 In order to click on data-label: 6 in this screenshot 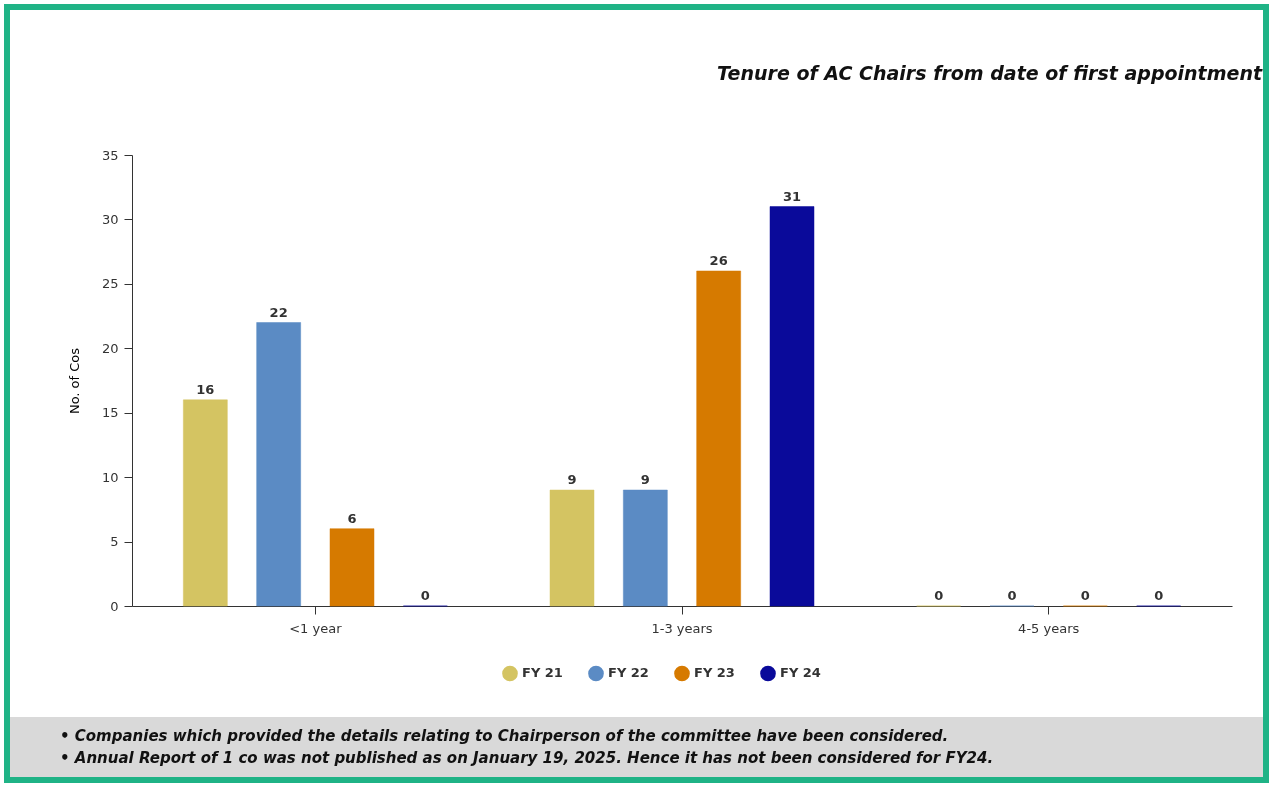, I will do `click(352, 518)`.